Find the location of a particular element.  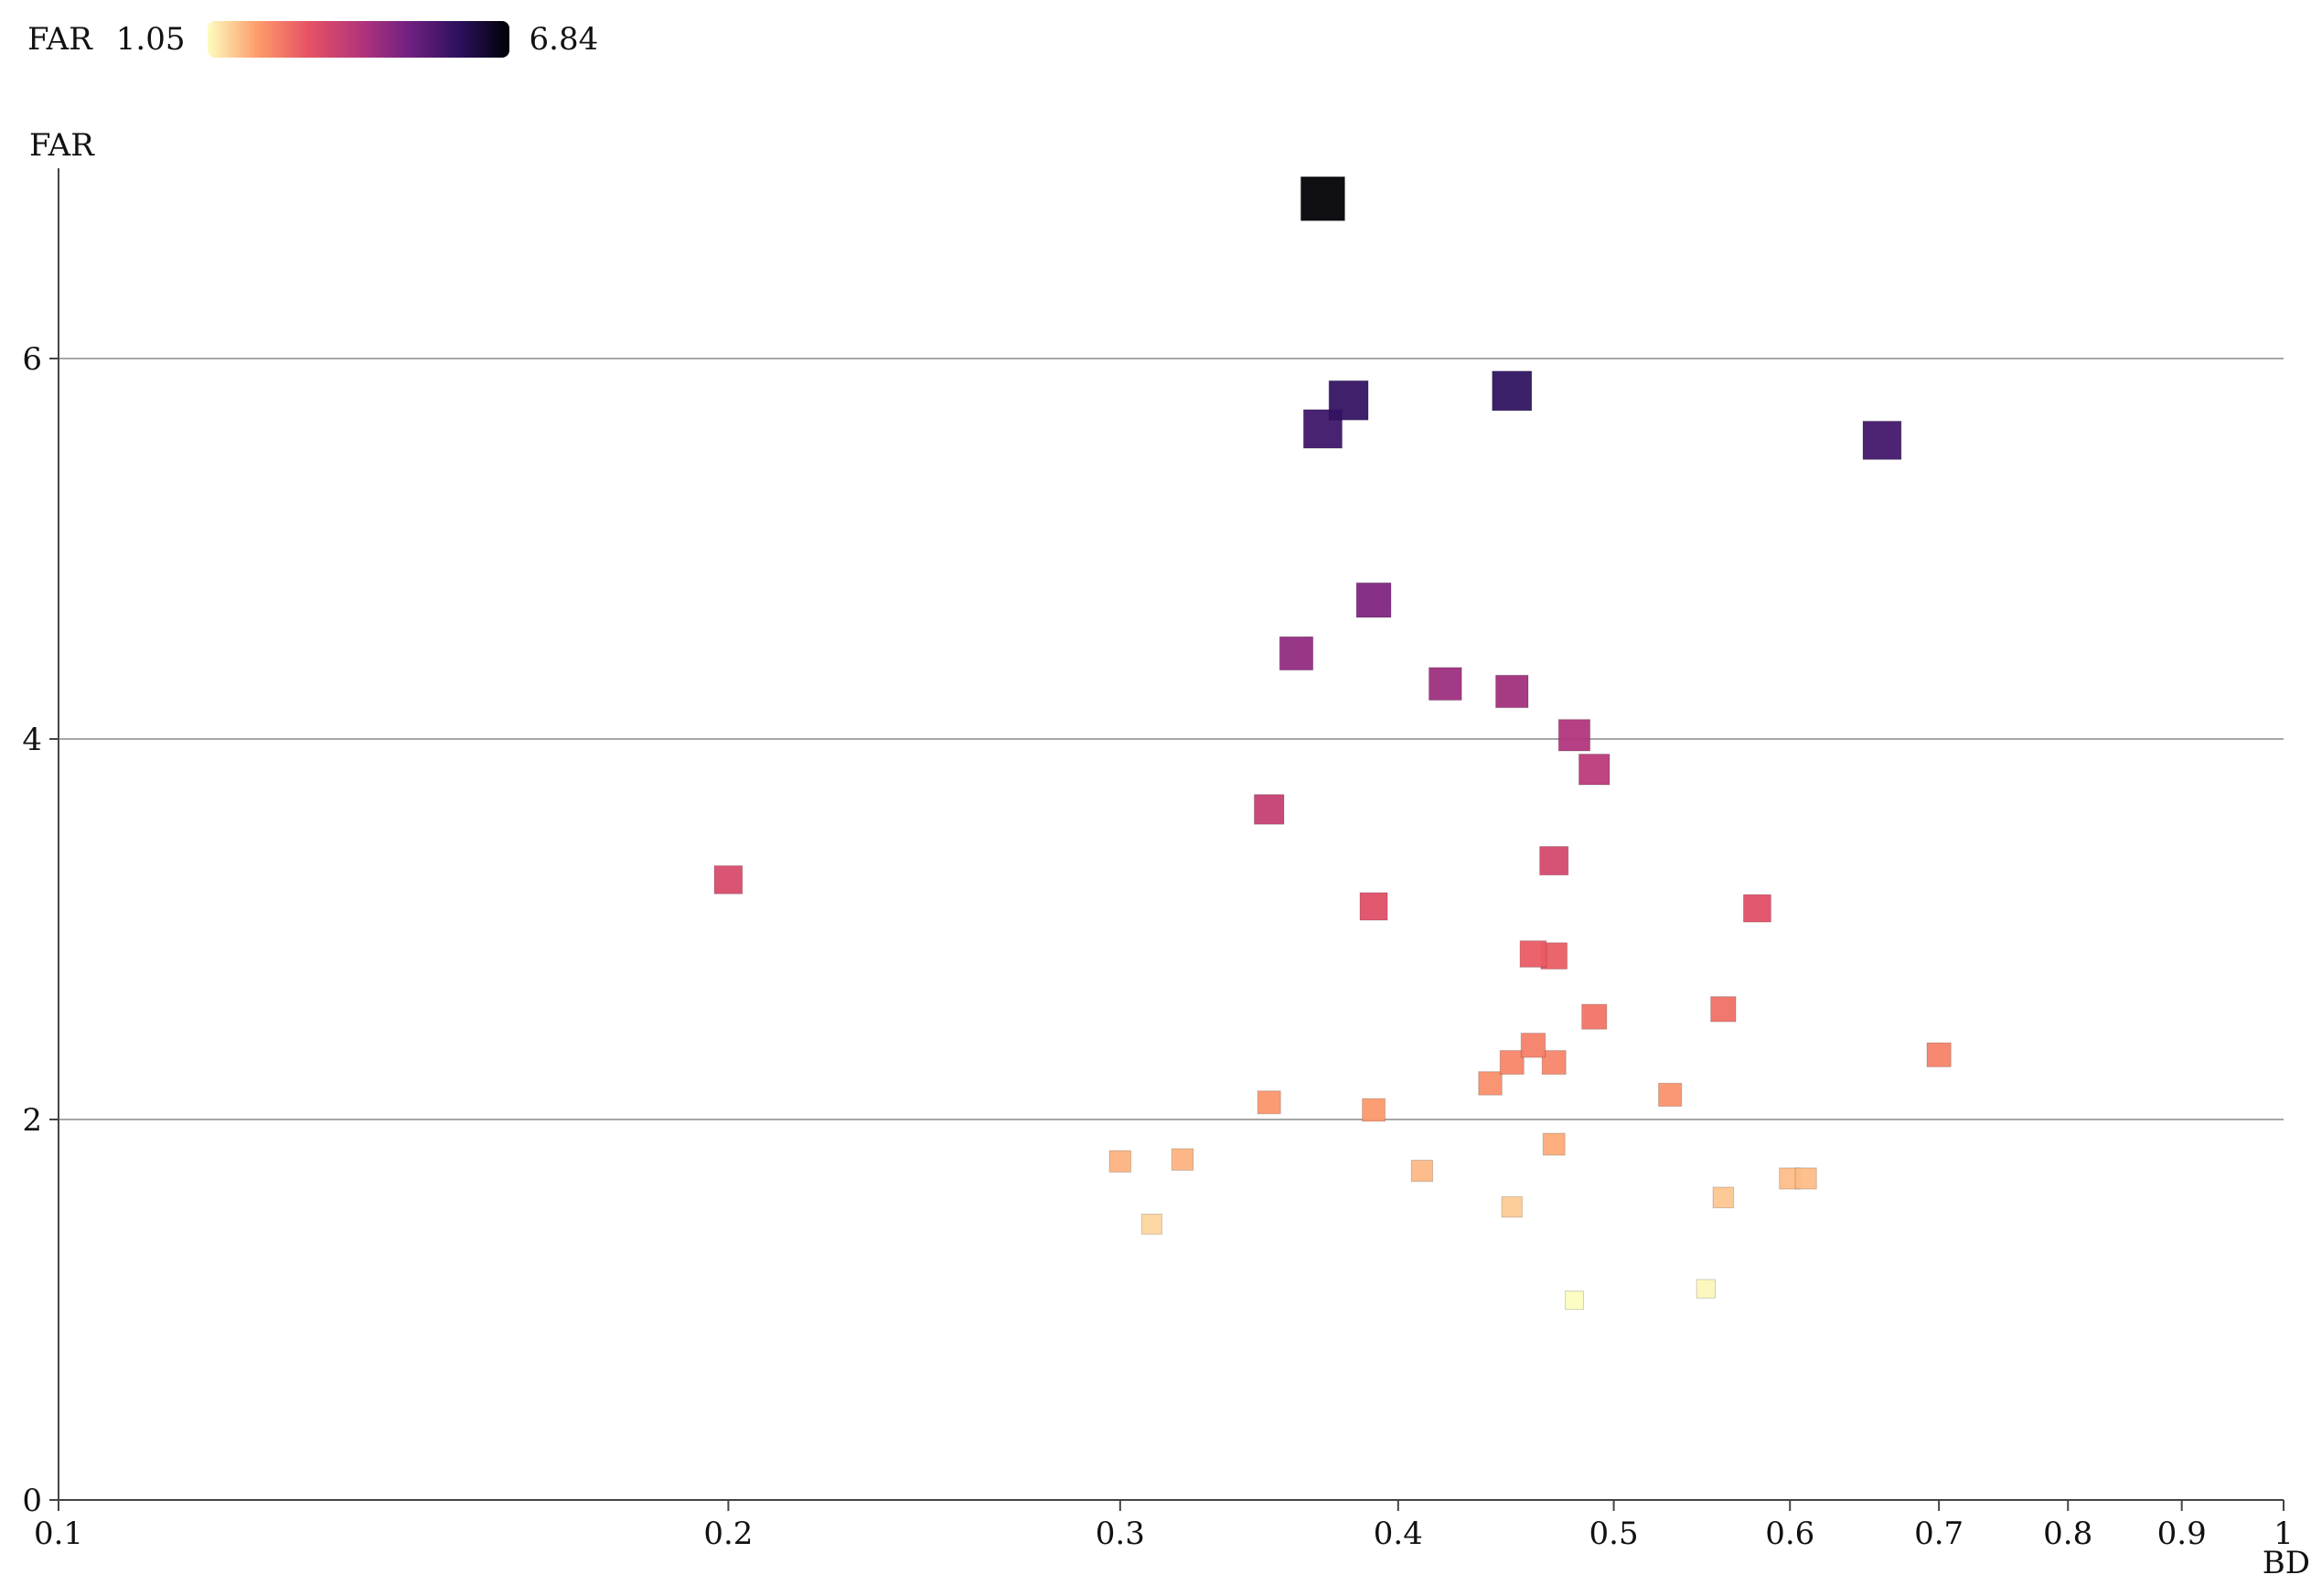

x-tick-label: 0.1 is located at coordinates (58, 1534).